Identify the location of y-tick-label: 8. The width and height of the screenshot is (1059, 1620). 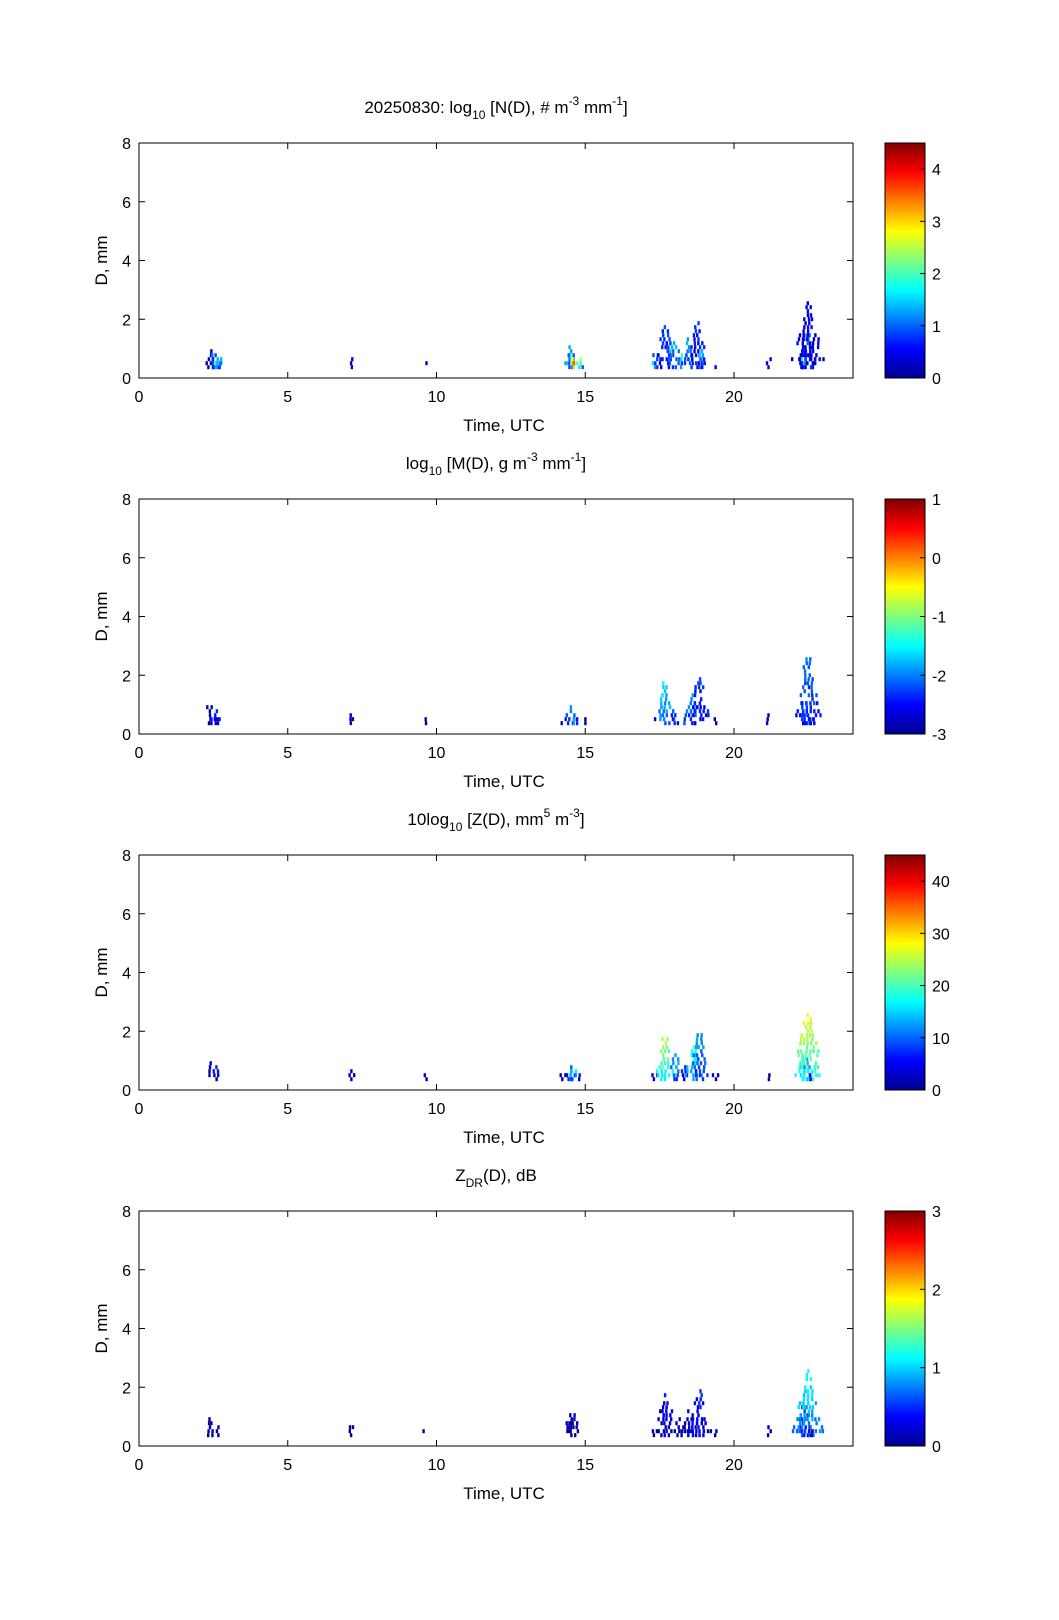
(126, 500).